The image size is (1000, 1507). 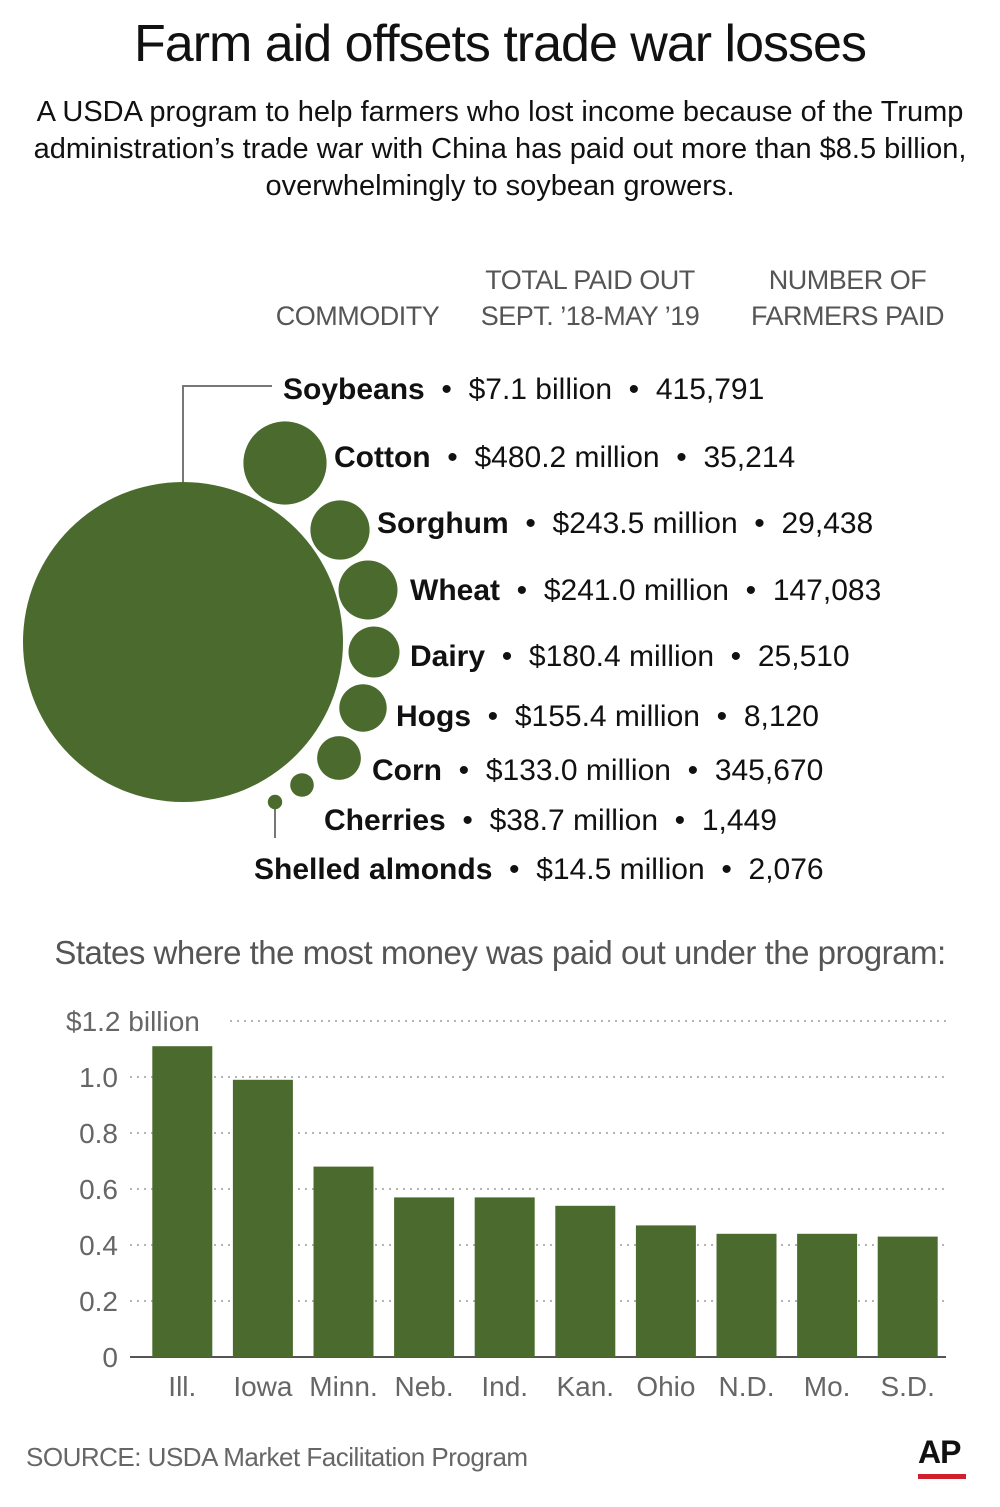 What do you see at coordinates (275, 802) in the screenshot?
I see `bubble-shelled-almonds` at bounding box center [275, 802].